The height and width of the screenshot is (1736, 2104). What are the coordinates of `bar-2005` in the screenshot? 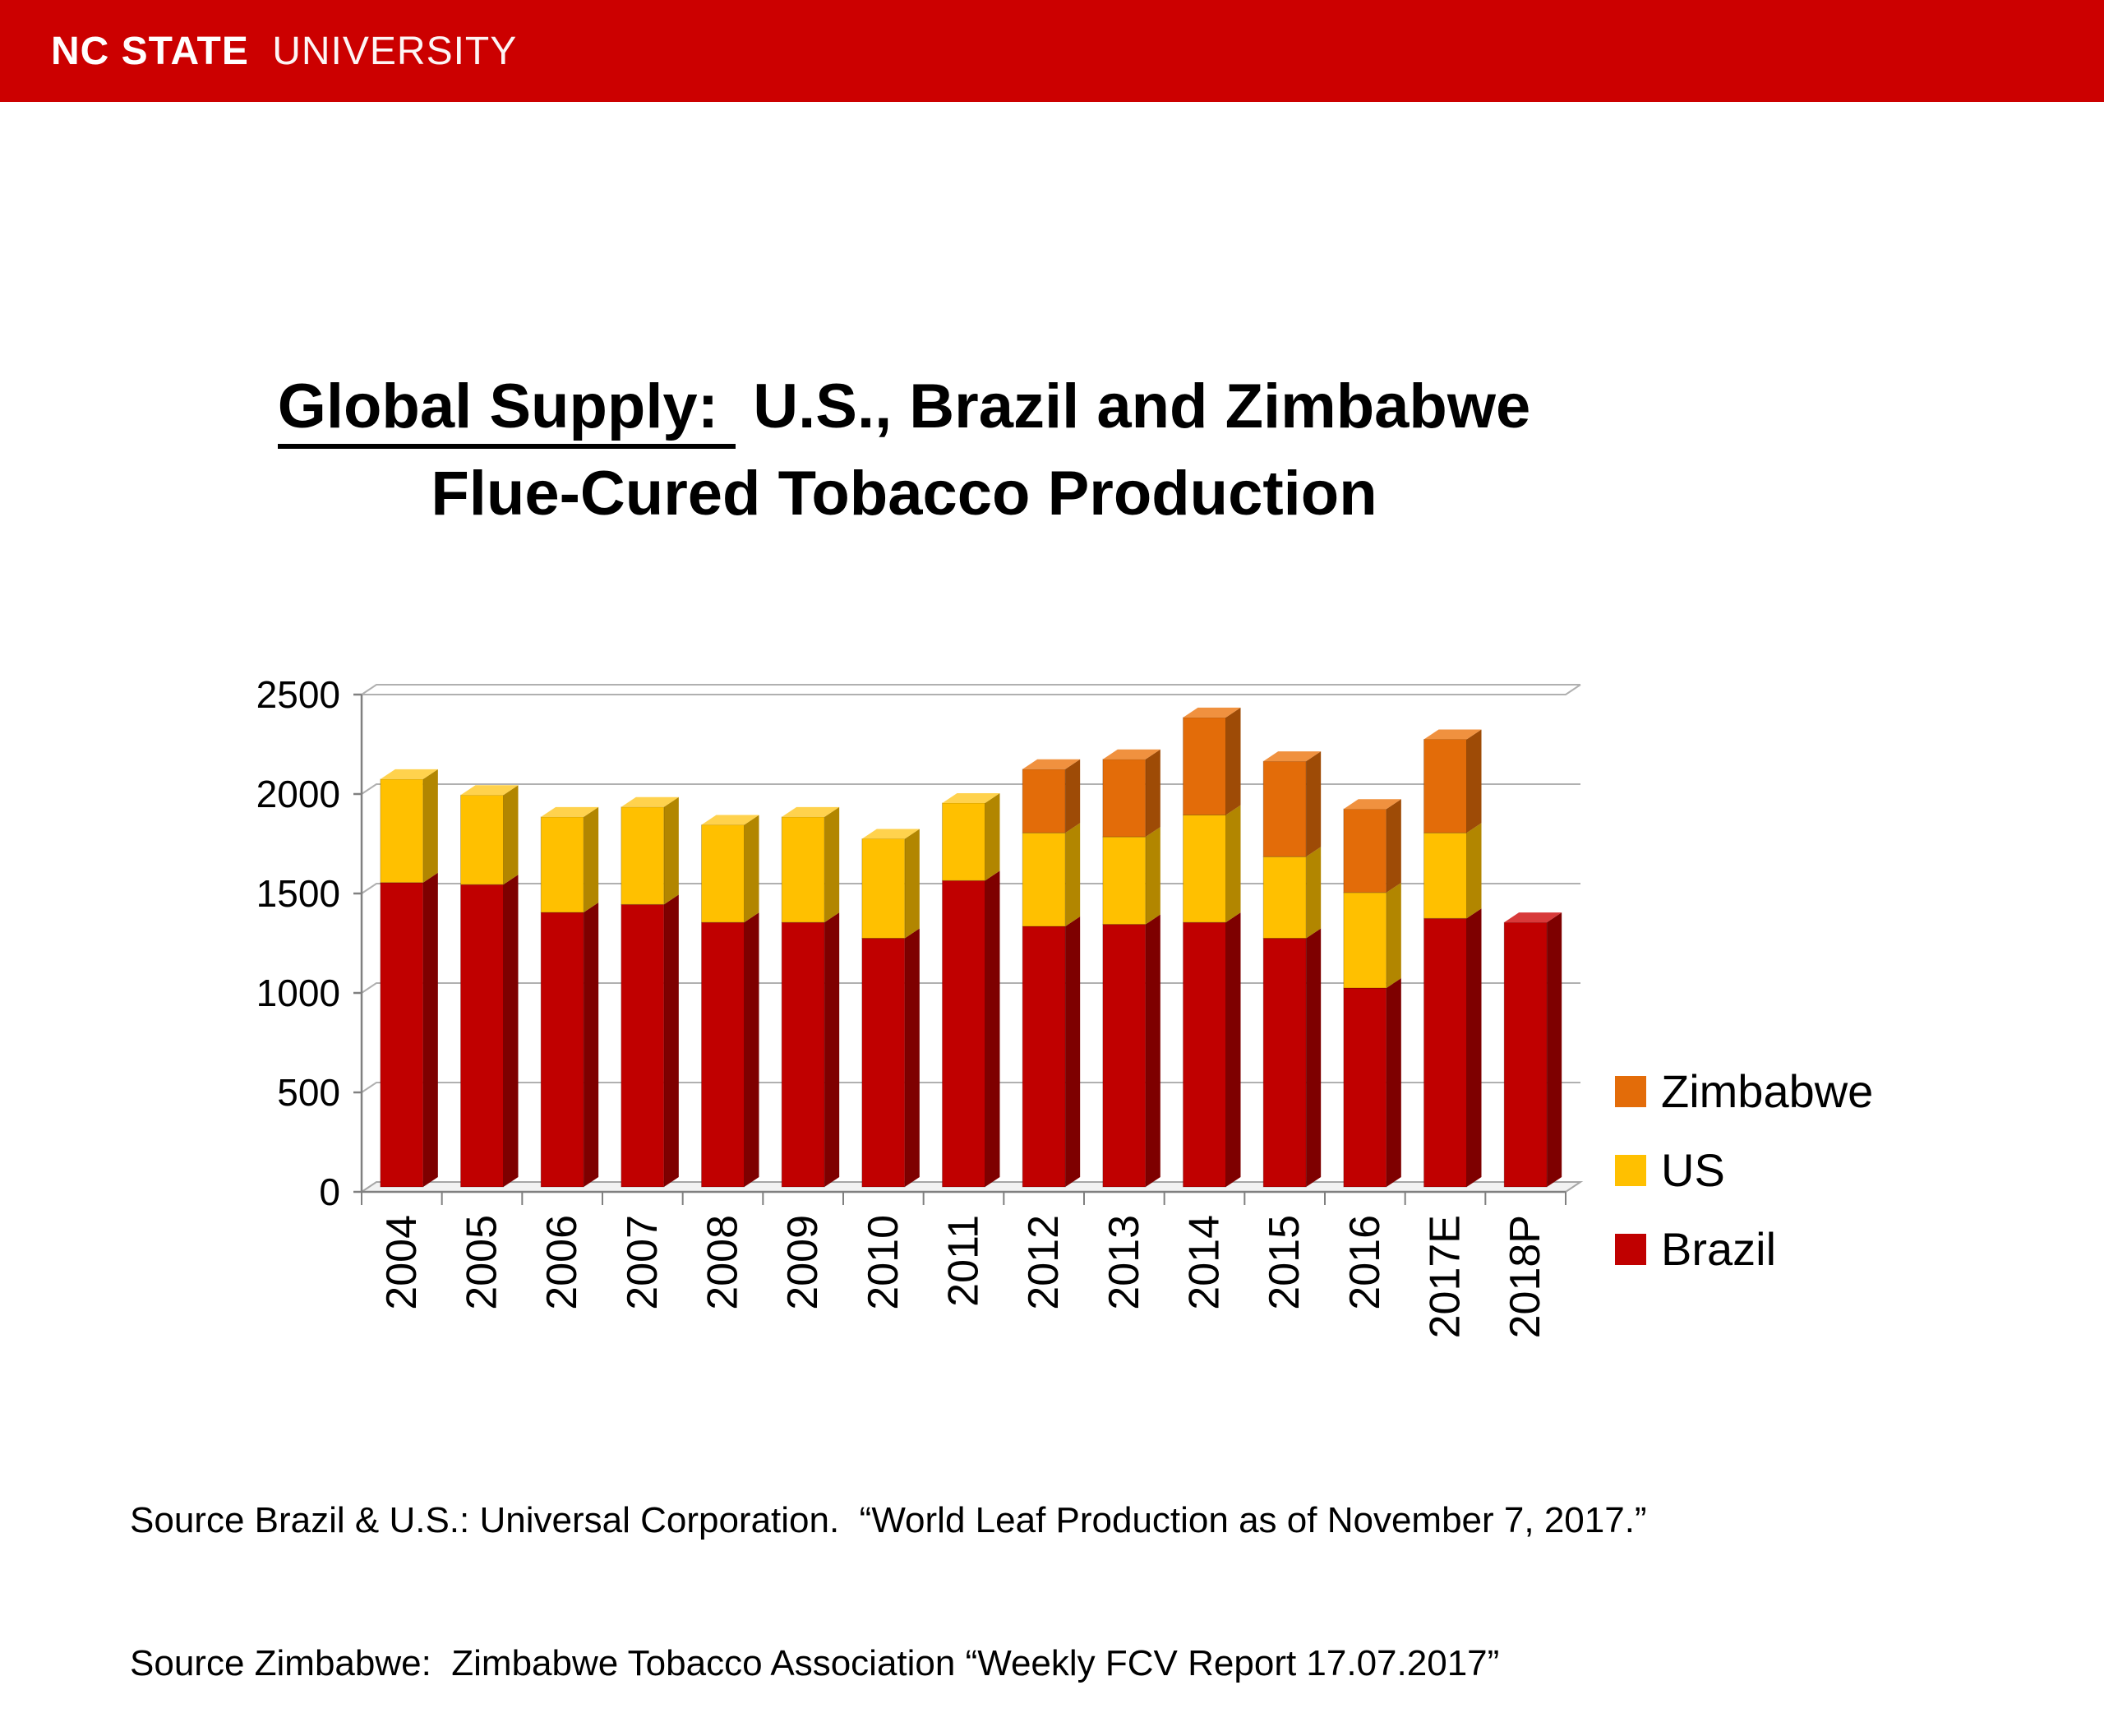 It's located at (489, 987).